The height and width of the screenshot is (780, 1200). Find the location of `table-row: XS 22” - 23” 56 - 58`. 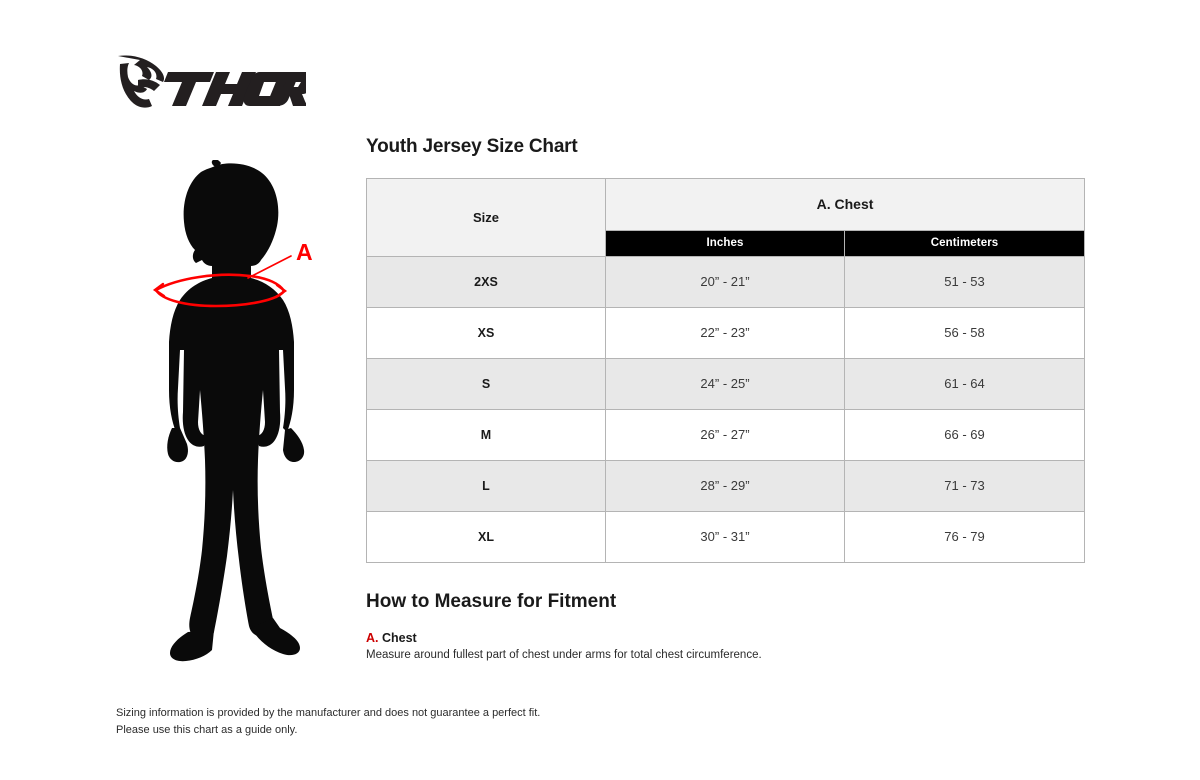

table-row: XS 22” - 23” 56 - 58 is located at coordinates (726, 332).